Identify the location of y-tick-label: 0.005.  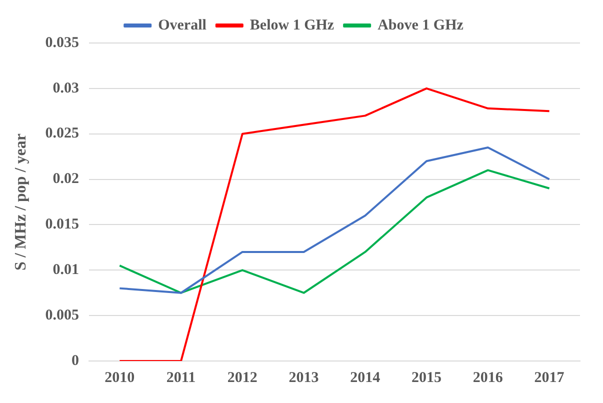
(62, 315).